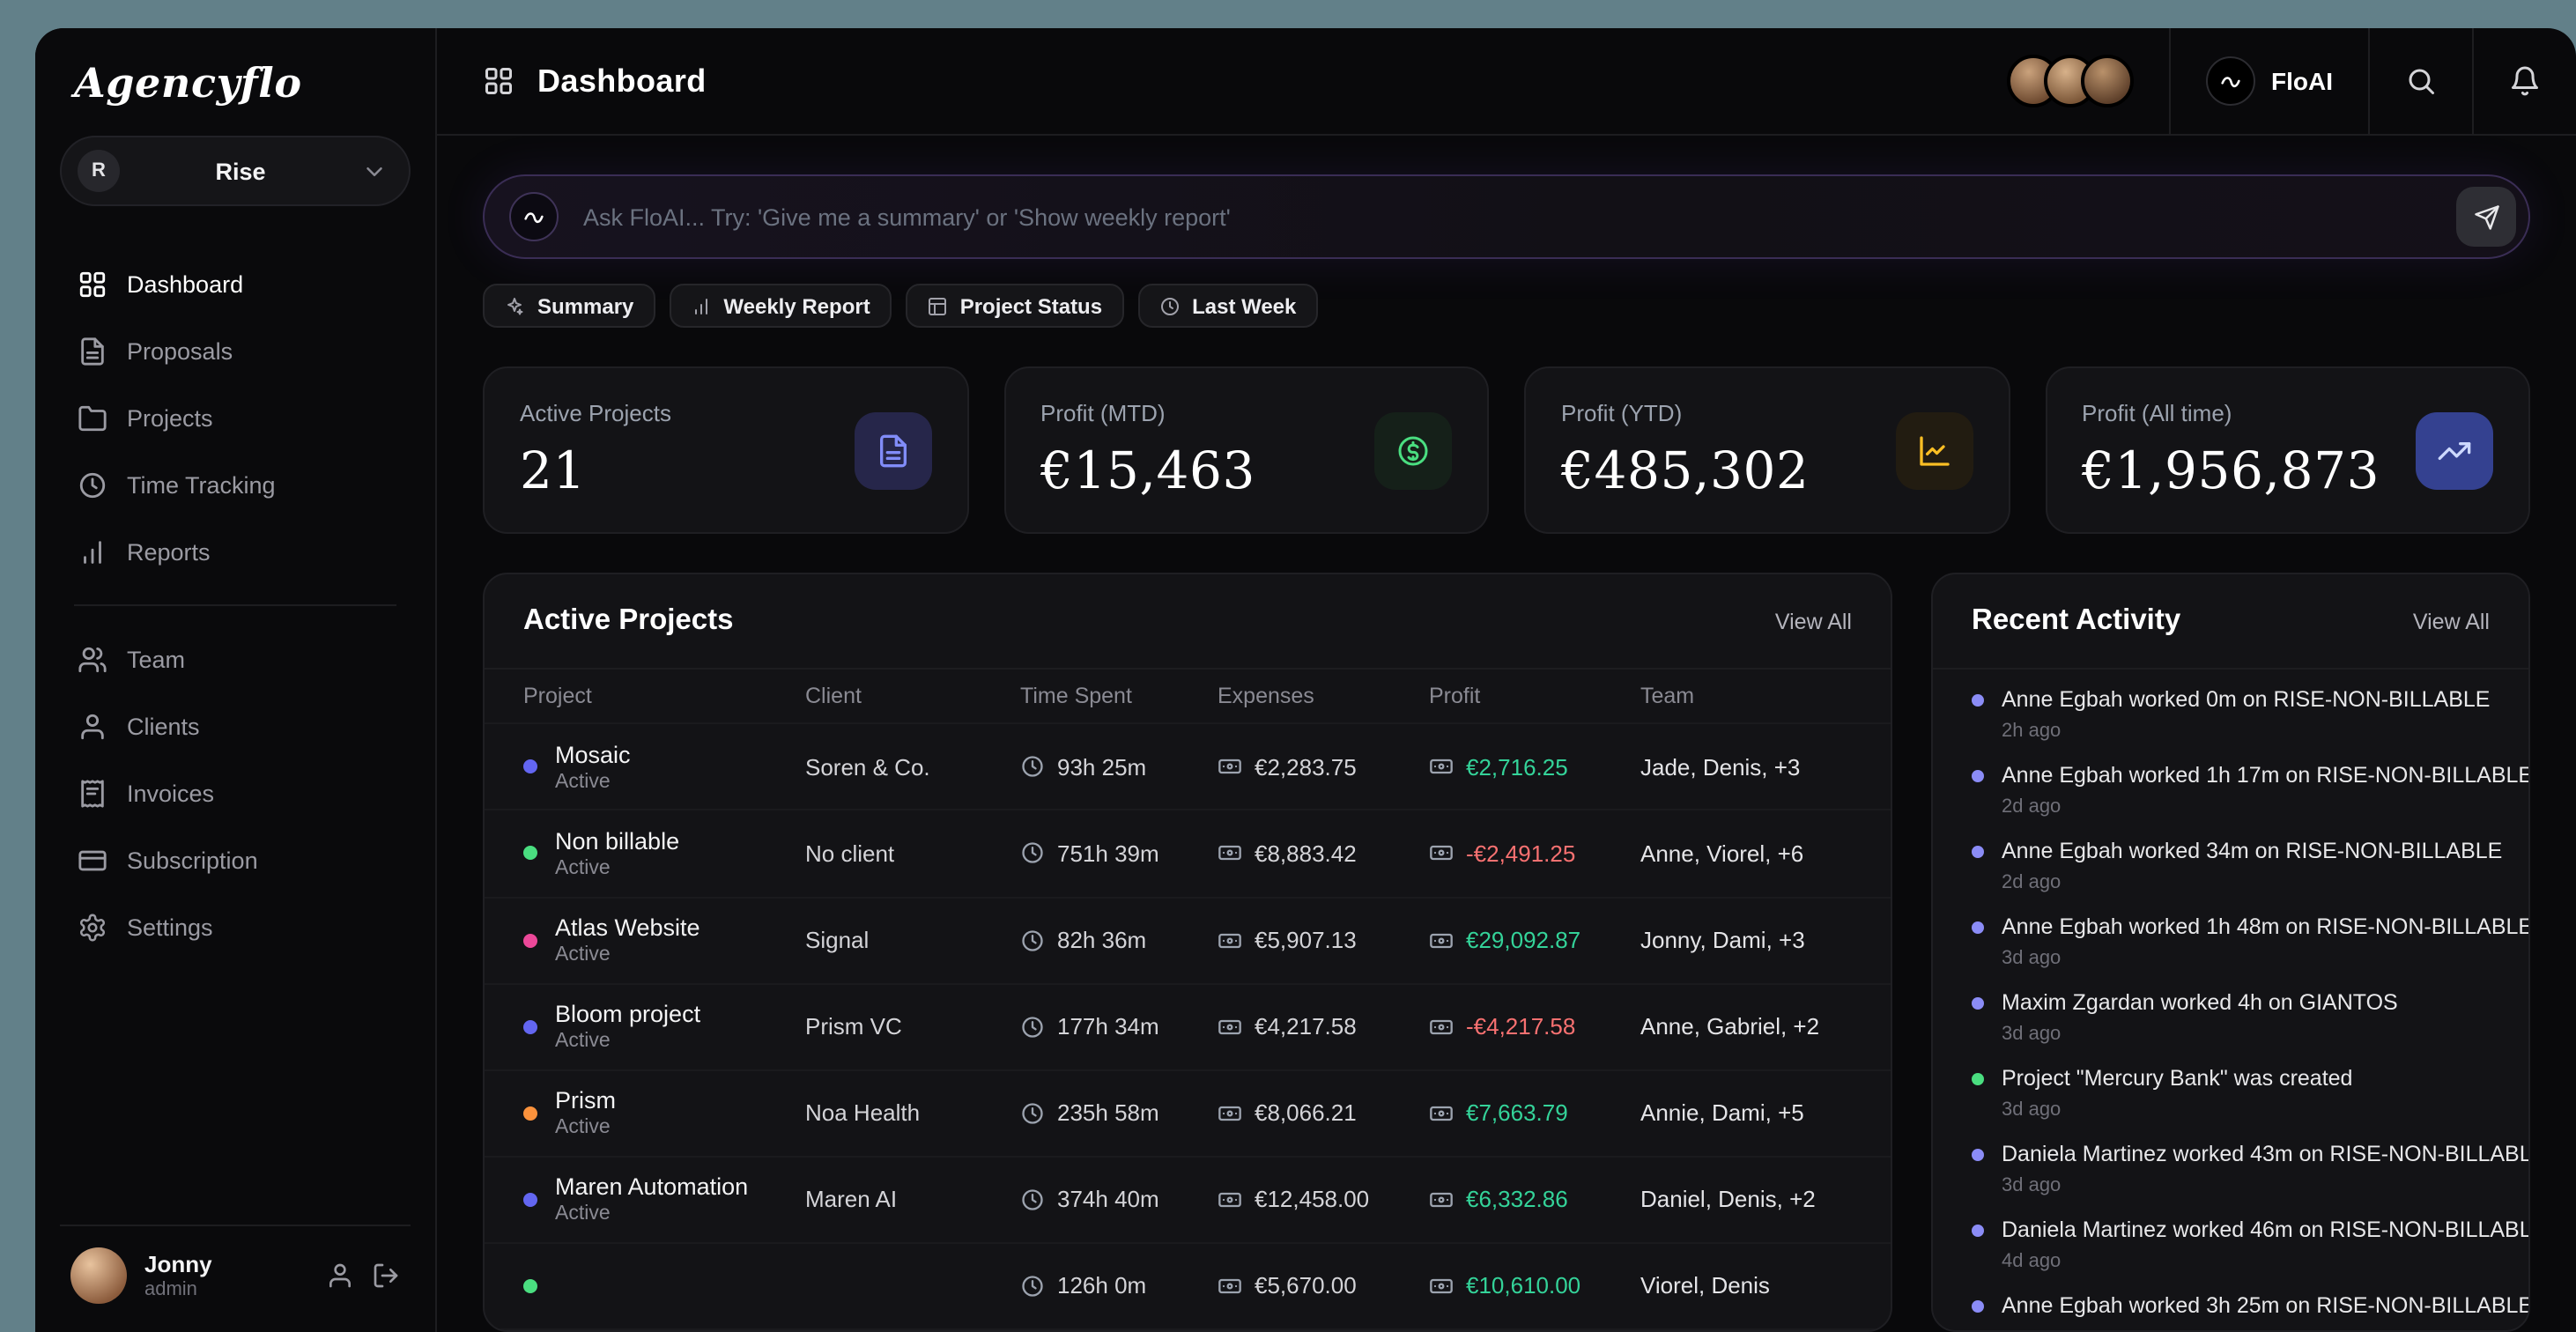 This screenshot has width=2576, height=1332. Describe the element at coordinates (235, 551) in the screenshot. I see `sidebar-item-reports: Reports` at that location.